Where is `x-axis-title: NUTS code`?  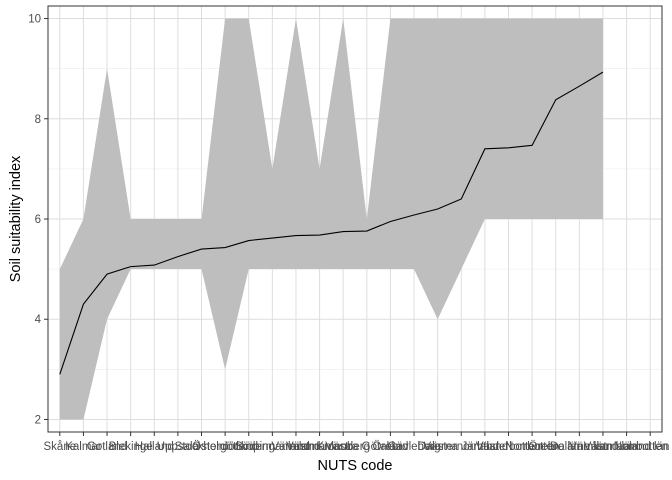 x-axis-title: NUTS code is located at coordinates (355, 466).